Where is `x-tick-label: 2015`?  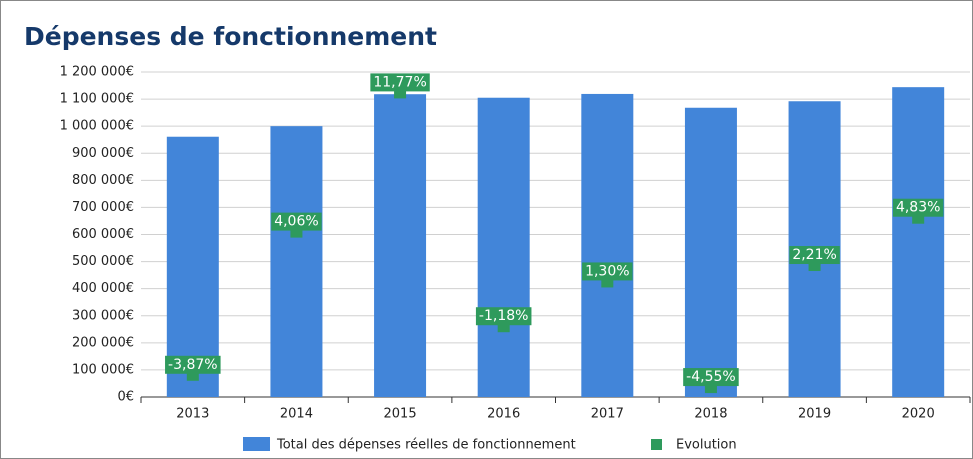 x-tick-label: 2015 is located at coordinates (400, 414).